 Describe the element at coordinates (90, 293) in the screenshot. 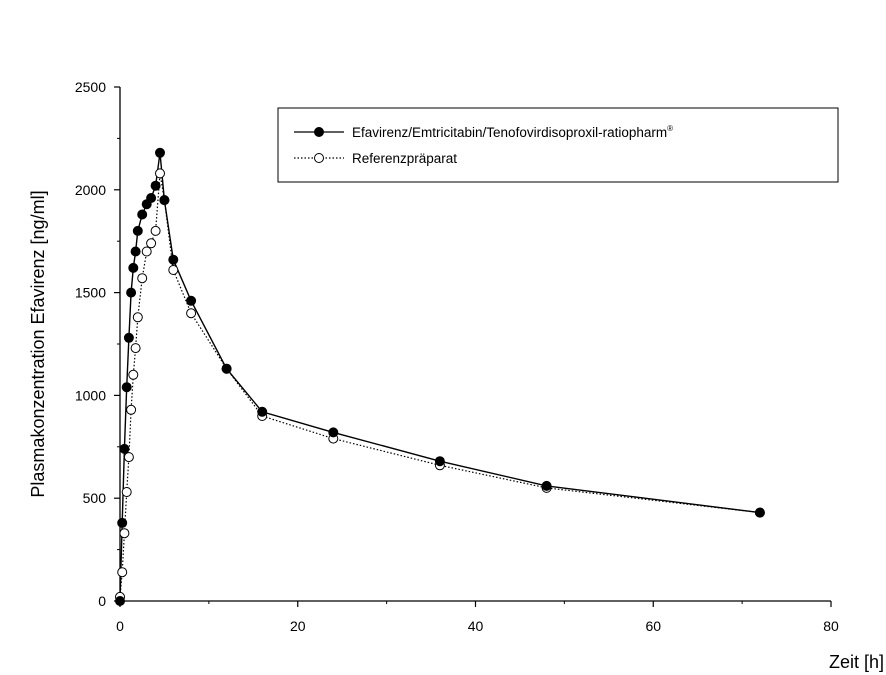

I see `y-tick-label-3: 1500` at that location.